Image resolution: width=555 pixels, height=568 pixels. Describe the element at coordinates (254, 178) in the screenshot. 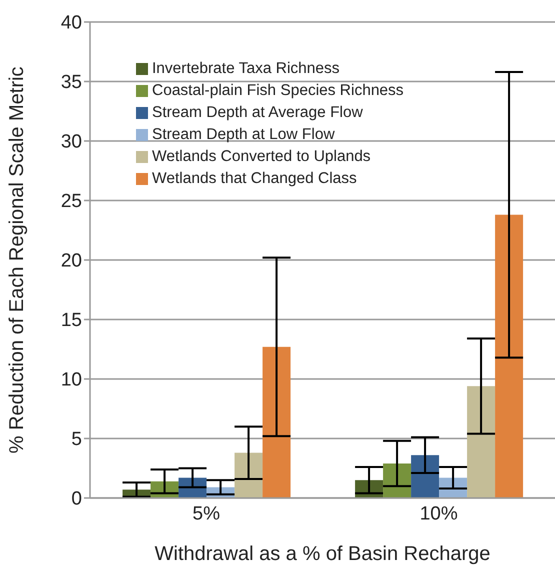

I see `legend-label: Wetlands that Changed Class` at that location.